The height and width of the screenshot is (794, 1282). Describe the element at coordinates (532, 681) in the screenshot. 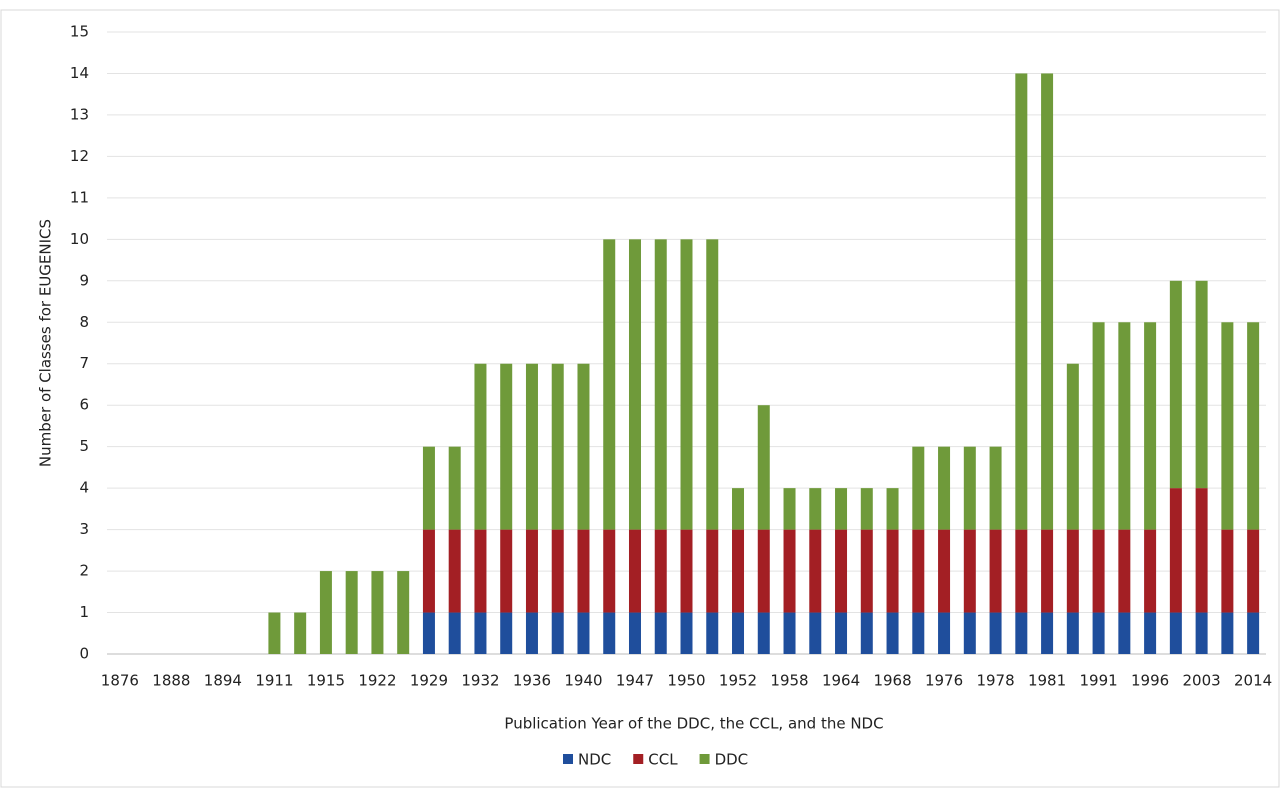

I see `x-tick-label: 1936` at that location.